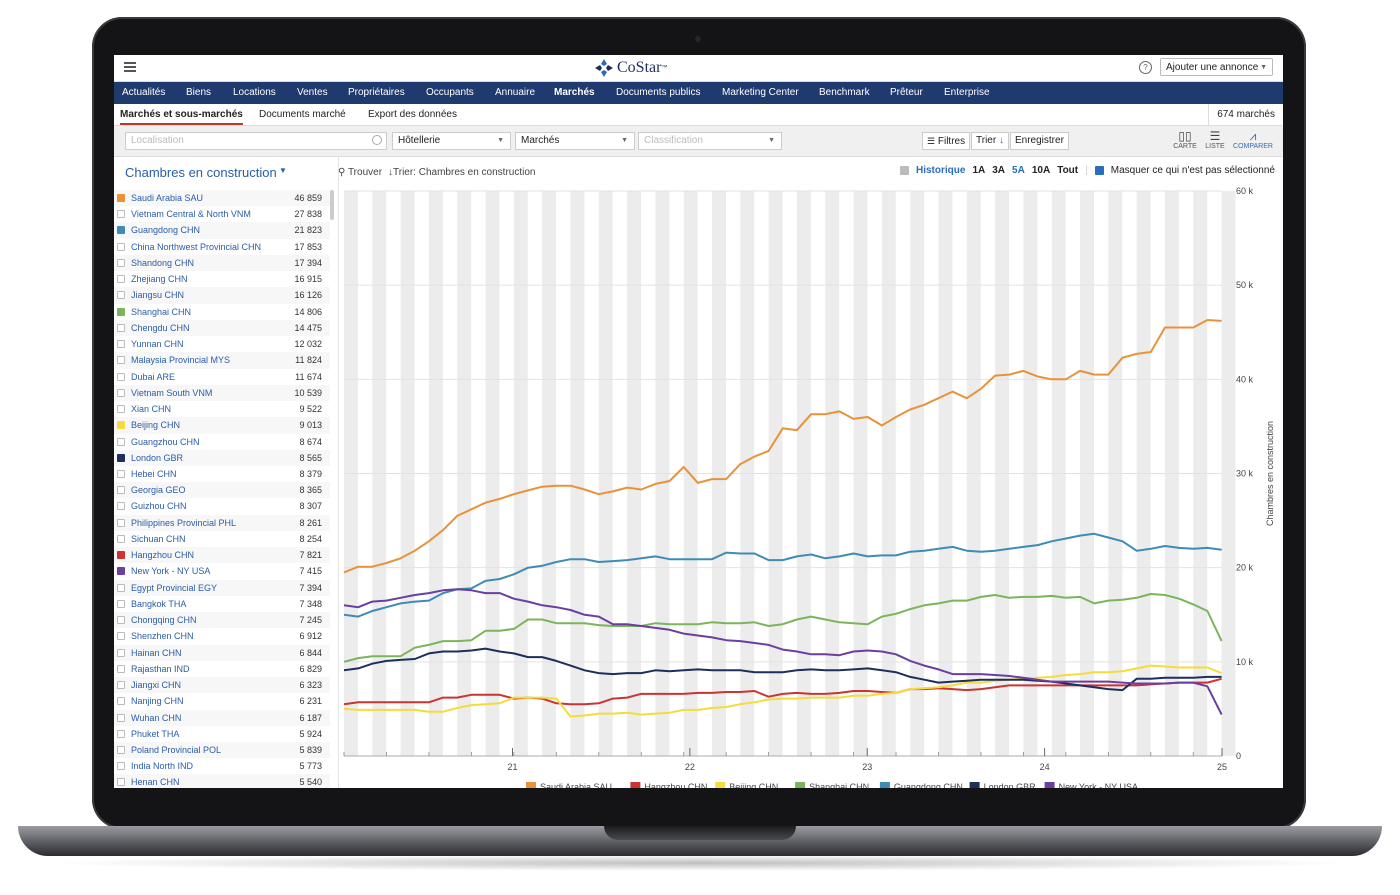 The height and width of the screenshot is (895, 1400). Describe the element at coordinates (222, 409) in the screenshot. I see `list-item: Xian CHN 9 522` at that location.